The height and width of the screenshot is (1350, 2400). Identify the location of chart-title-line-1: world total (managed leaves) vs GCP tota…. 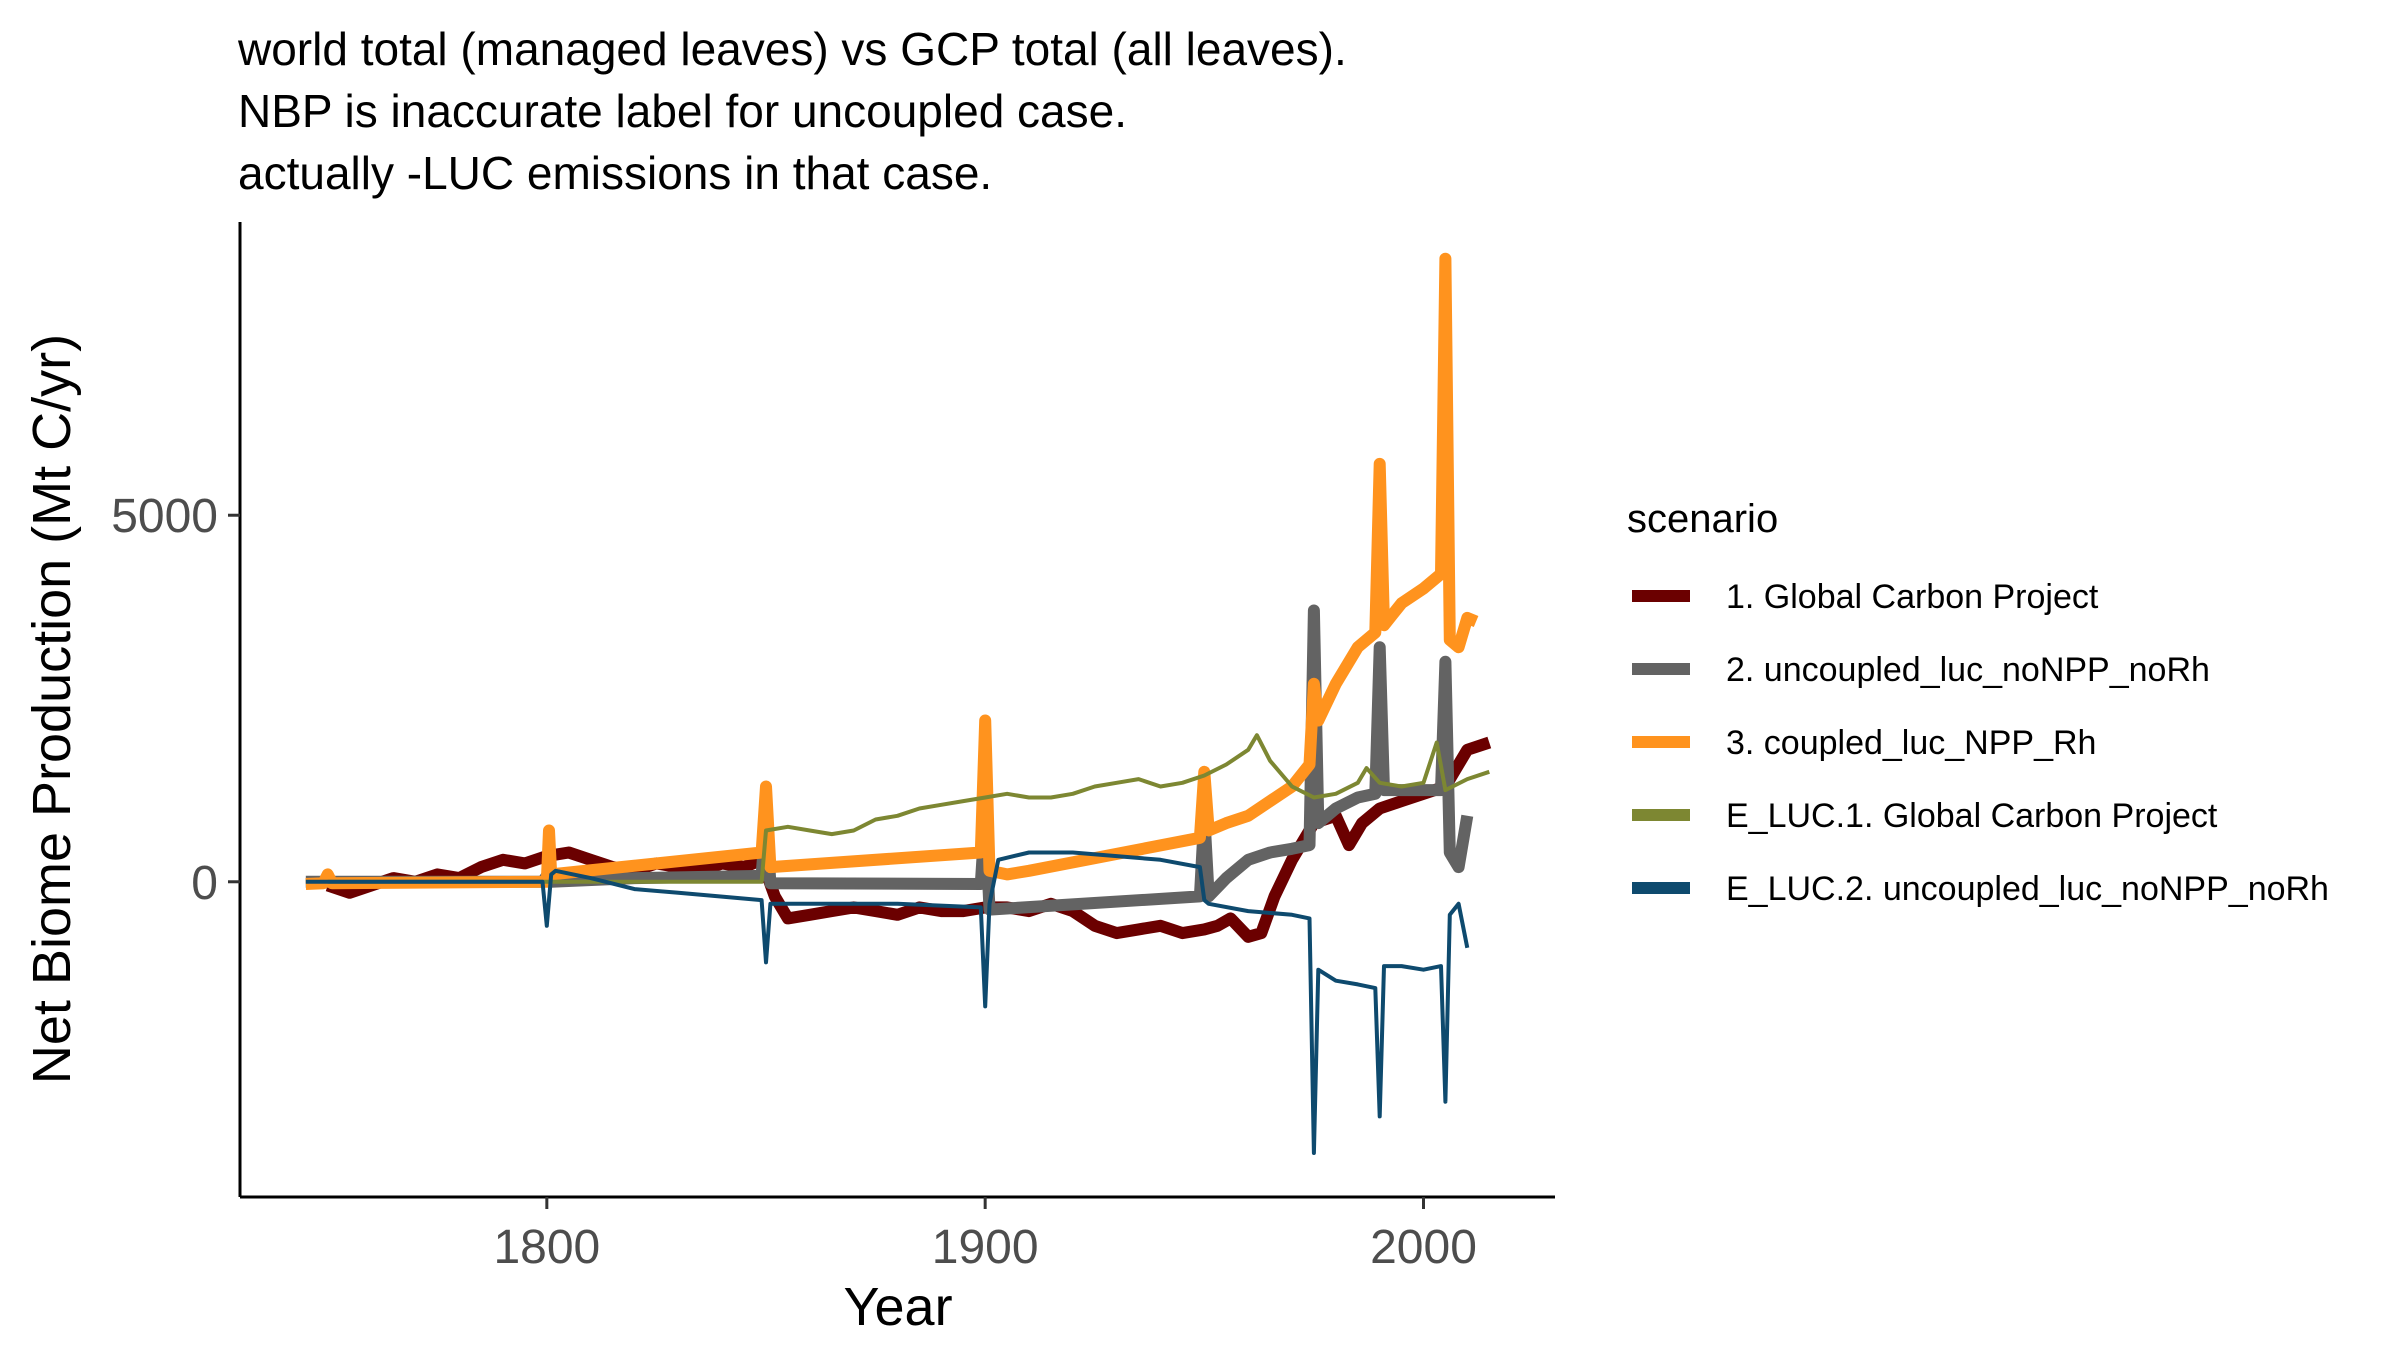
(792, 49).